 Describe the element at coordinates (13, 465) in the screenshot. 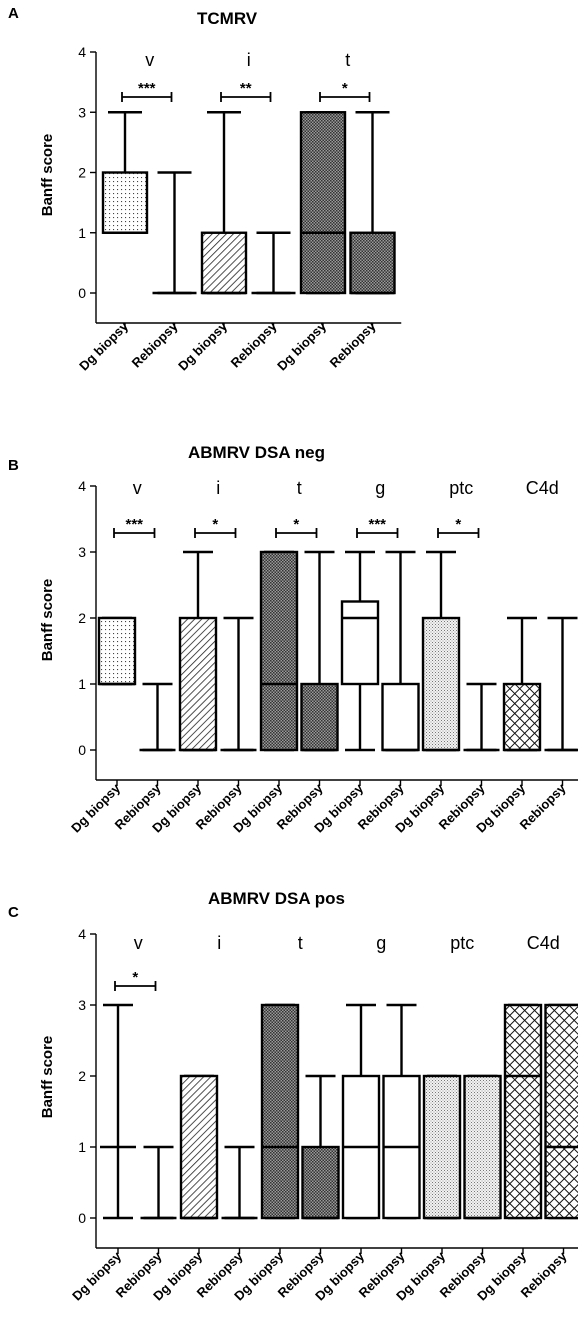

I see `panel-letter: B` at that location.